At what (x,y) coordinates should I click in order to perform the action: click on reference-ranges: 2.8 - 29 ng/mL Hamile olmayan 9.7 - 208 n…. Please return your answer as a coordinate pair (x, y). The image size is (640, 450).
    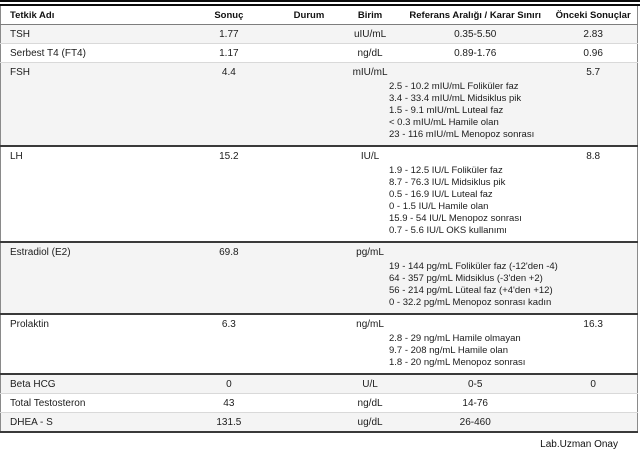
    Looking at the image, I should click on (319, 354).